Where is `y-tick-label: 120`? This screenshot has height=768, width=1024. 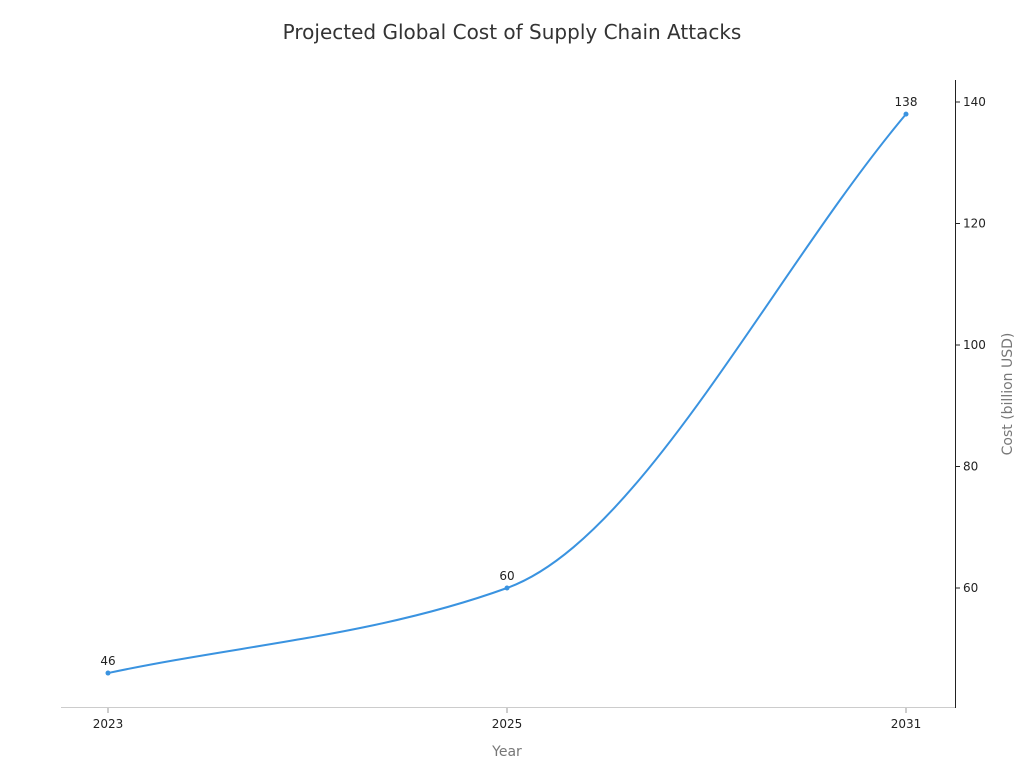 y-tick-label: 120 is located at coordinates (974, 224).